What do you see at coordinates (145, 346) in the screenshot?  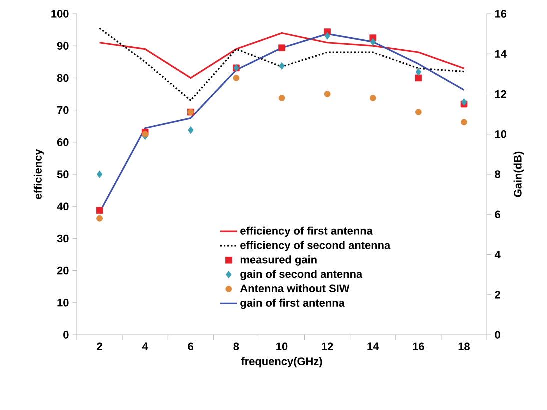 I see `x-tick-label: 4` at bounding box center [145, 346].